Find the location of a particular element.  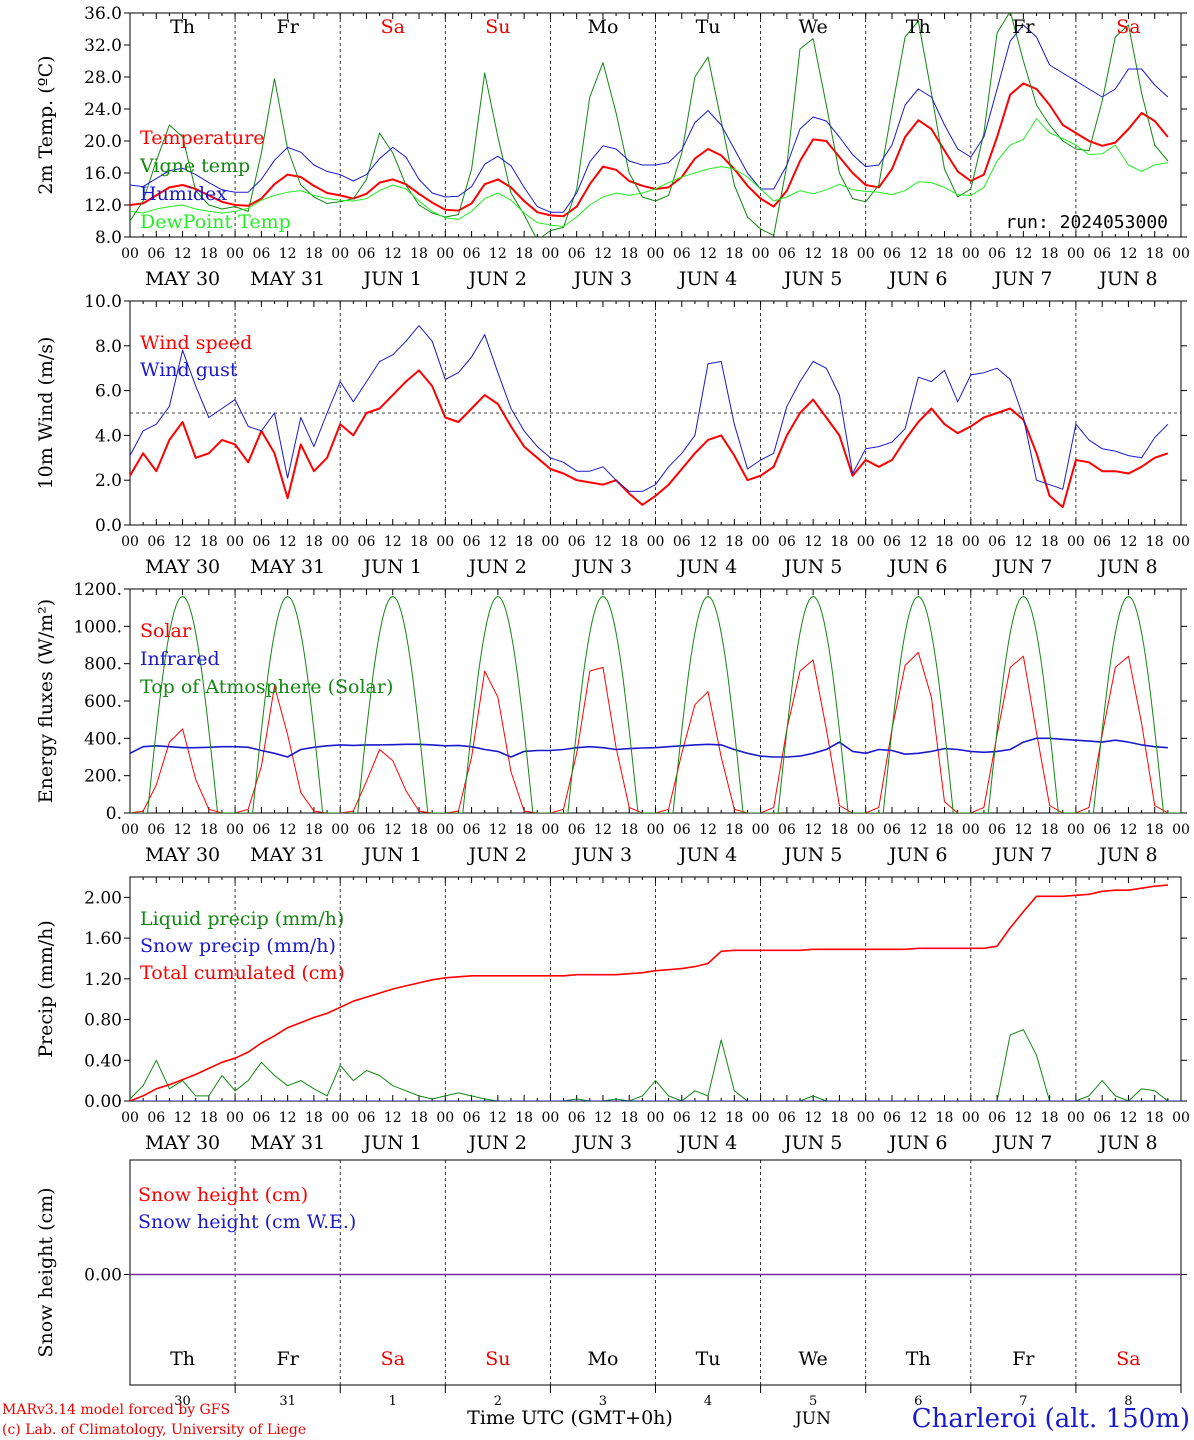

y-tick-label: 16.0 is located at coordinates (103, 174).